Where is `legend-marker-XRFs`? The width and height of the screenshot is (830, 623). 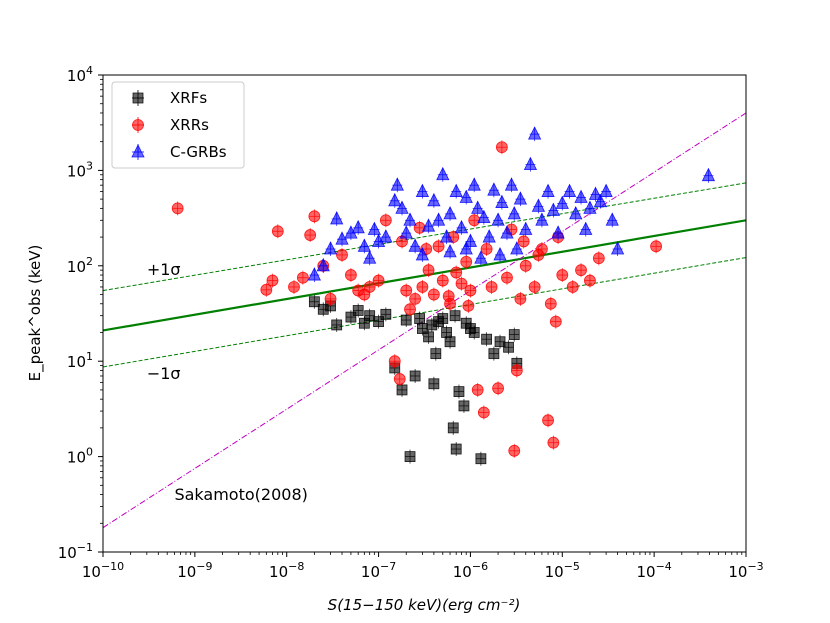 legend-marker-XRFs is located at coordinates (138, 98).